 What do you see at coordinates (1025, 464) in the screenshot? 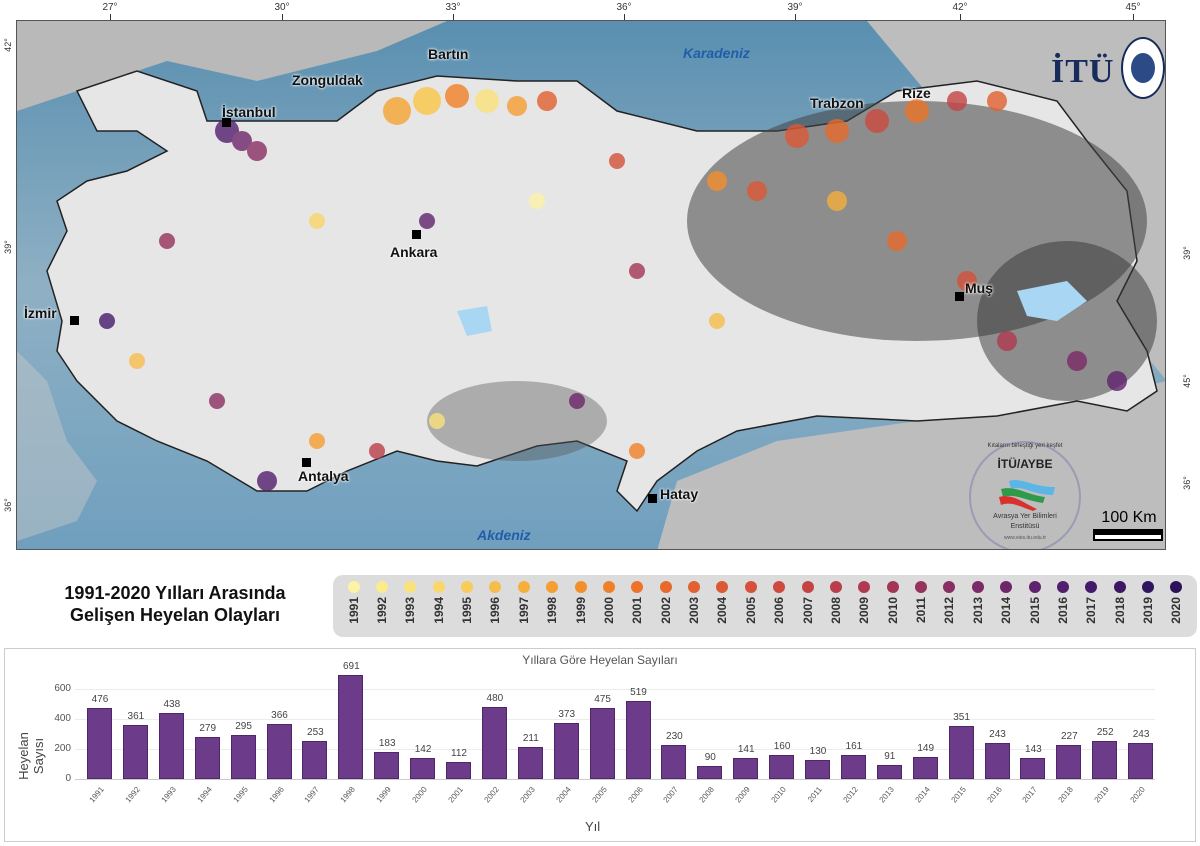
I see `aybe-title: İTÜ/AYBE` at bounding box center [1025, 464].